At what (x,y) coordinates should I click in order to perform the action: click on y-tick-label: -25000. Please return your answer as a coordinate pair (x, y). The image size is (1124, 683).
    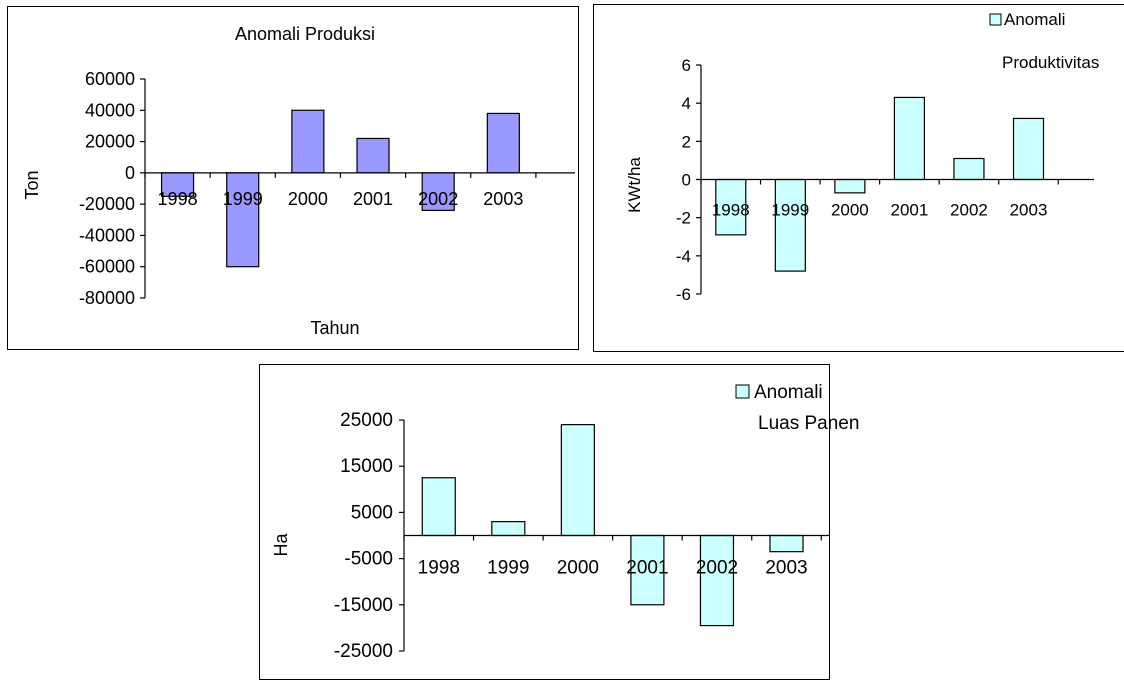
    Looking at the image, I should click on (363, 651).